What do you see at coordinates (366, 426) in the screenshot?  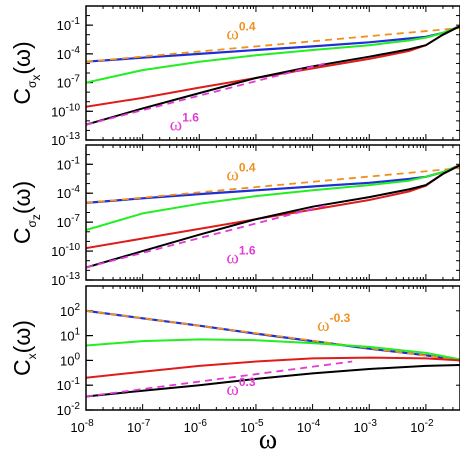 I see `x-tick-label: 10⁻³` at bounding box center [366, 426].